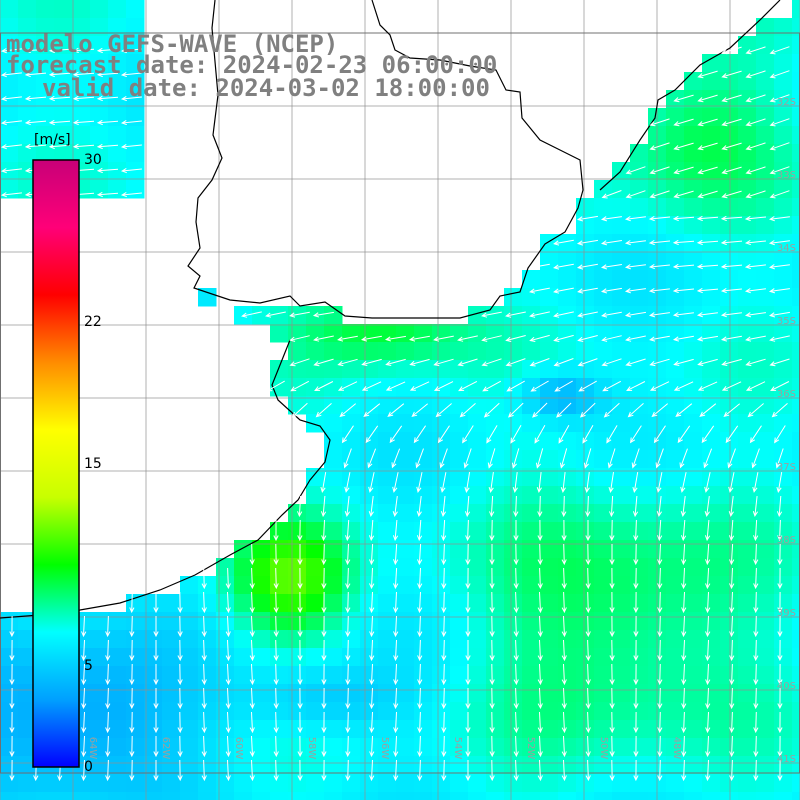 The image size is (800, 800). I want to click on lat-label: 40S, so click(786, 686).